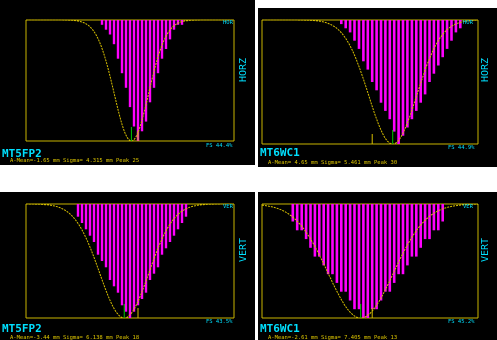  I want to click on fs-label: FS 44.4%, so click(219, 146).